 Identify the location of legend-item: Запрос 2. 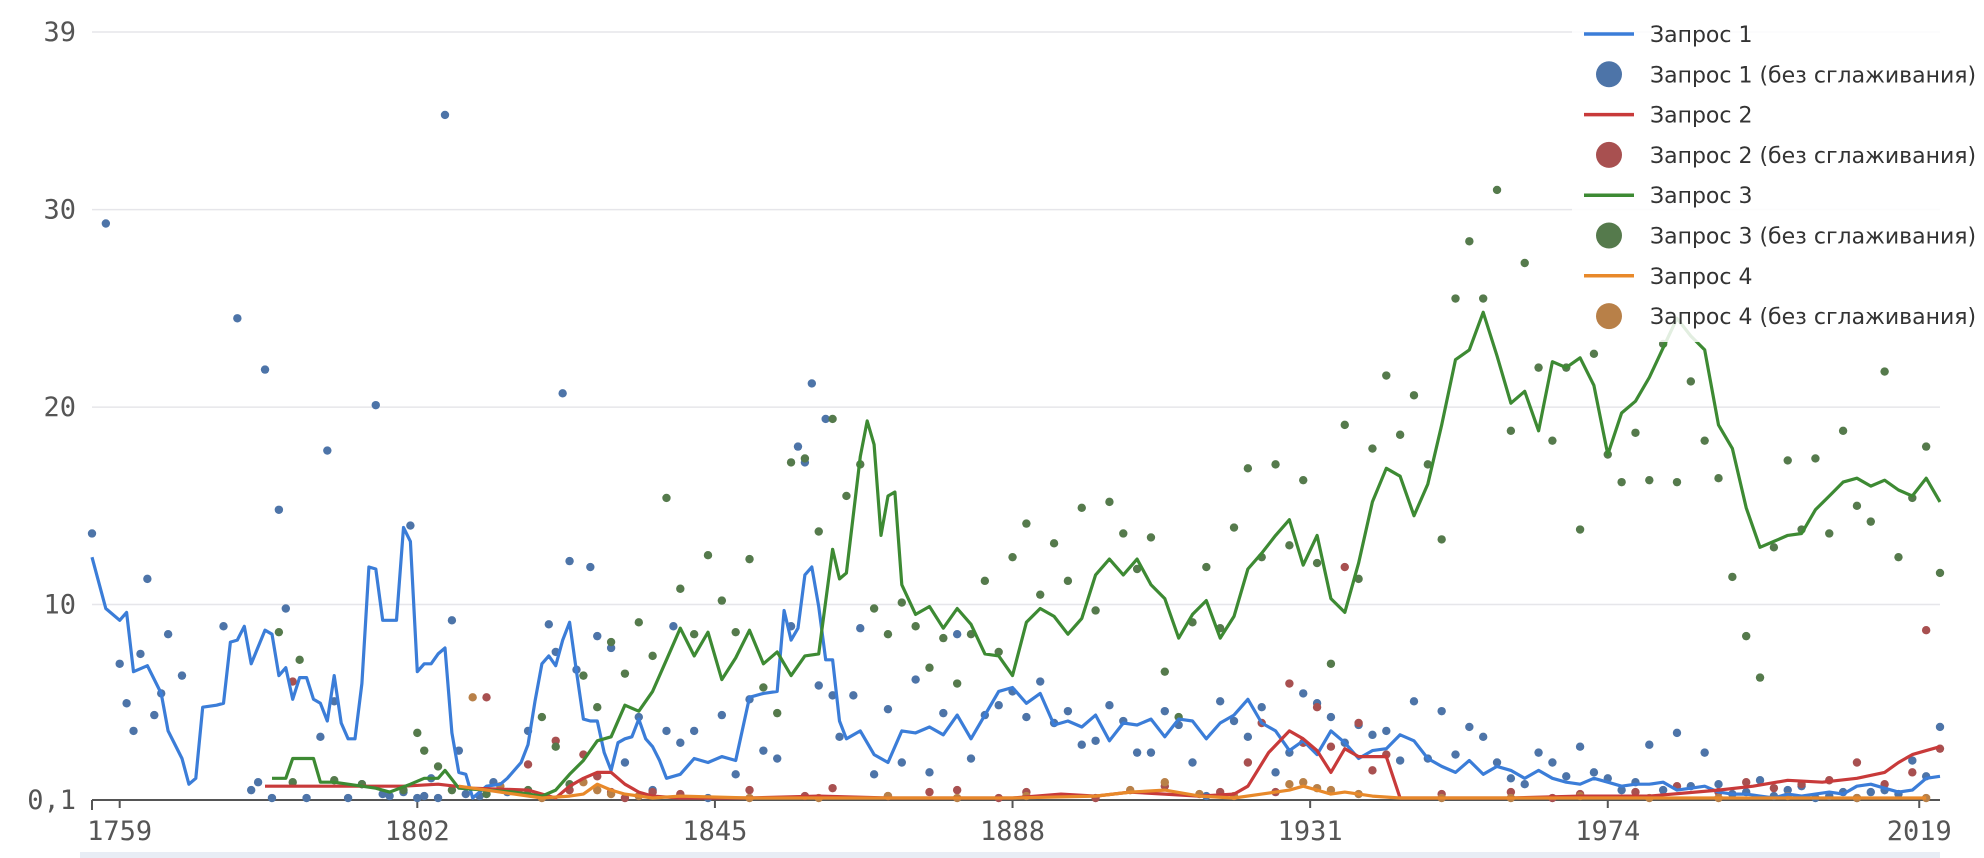
(1668, 116).